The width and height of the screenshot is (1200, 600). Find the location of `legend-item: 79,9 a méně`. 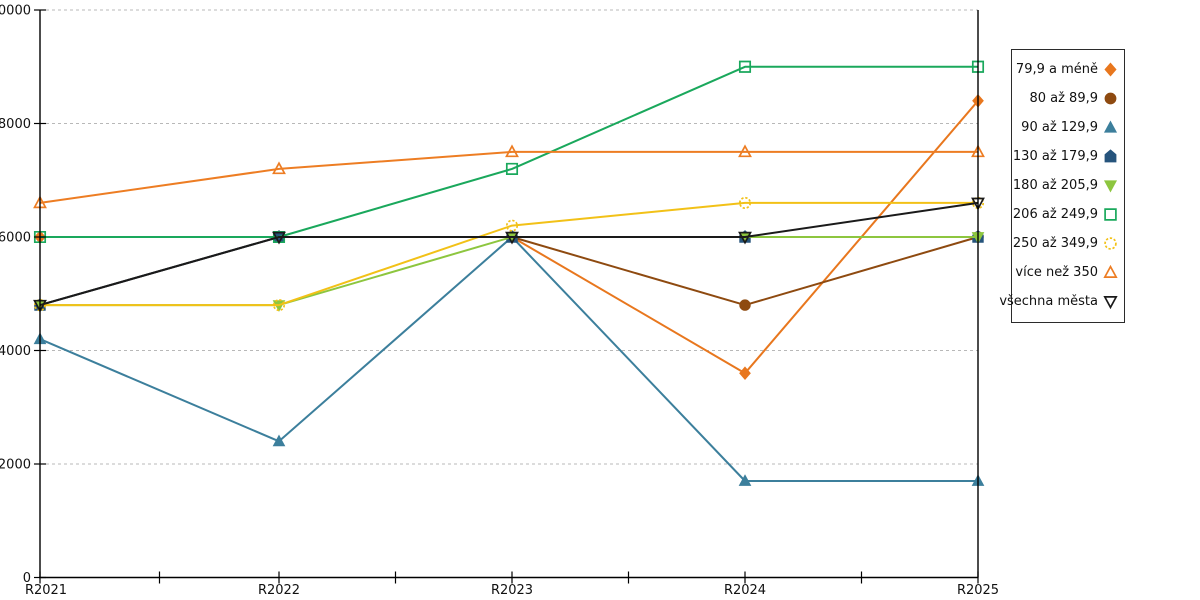

legend-item: 79,9 a méně is located at coordinates (1067, 69).